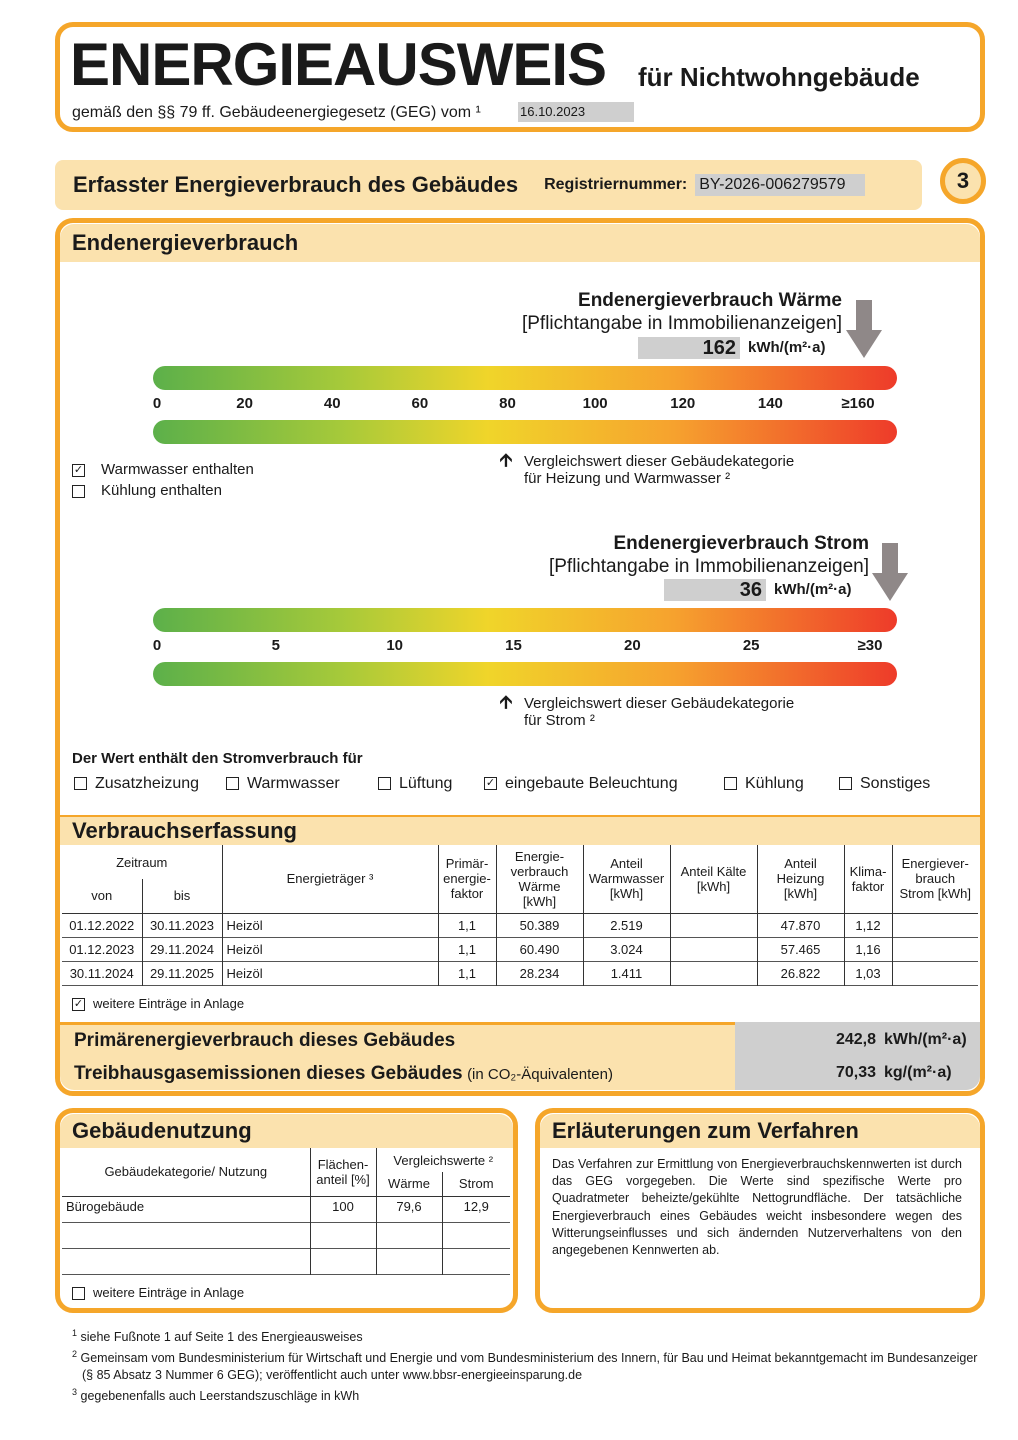 The image size is (1018, 1440). Describe the element at coordinates (275, 645) in the screenshot. I see `scale-tick: 5` at that location.